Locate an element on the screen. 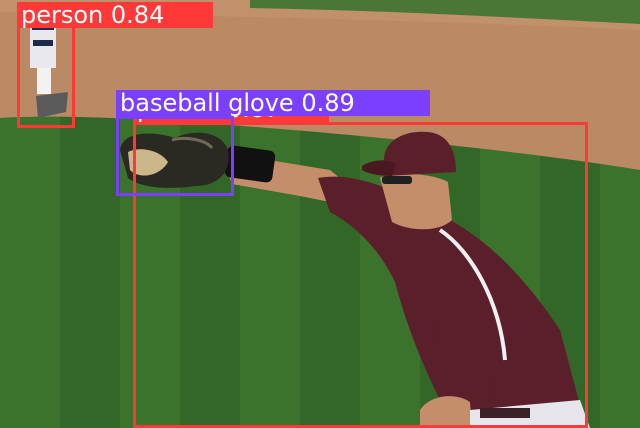  detection-class-text: baseball glove is located at coordinates (207, 103).